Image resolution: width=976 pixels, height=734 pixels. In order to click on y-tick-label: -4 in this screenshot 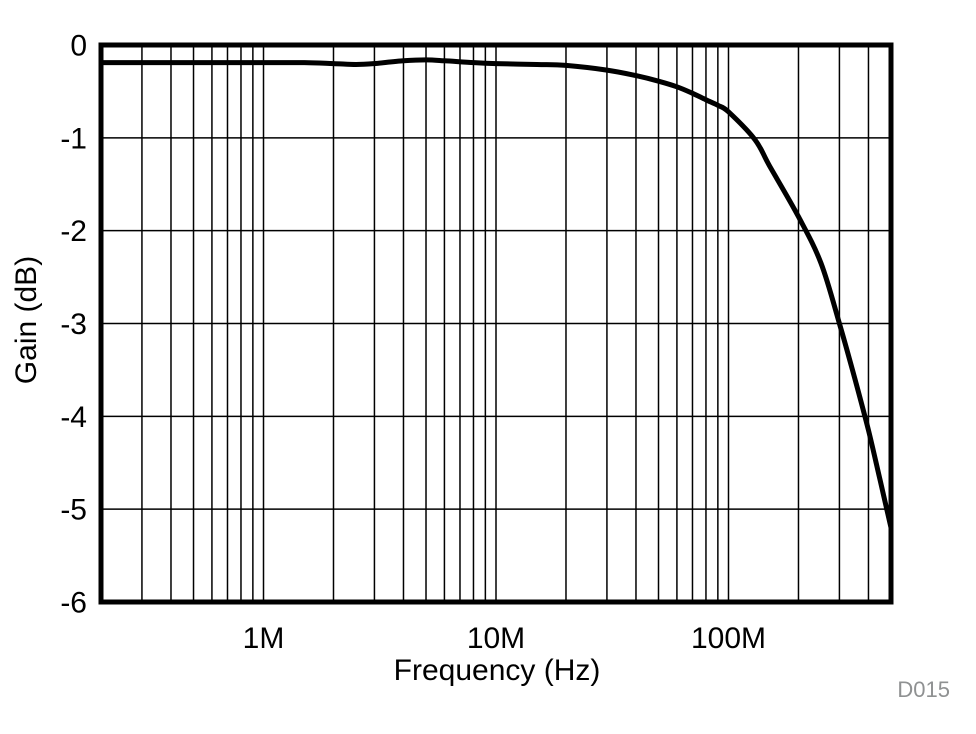, I will do `click(73, 417)`.